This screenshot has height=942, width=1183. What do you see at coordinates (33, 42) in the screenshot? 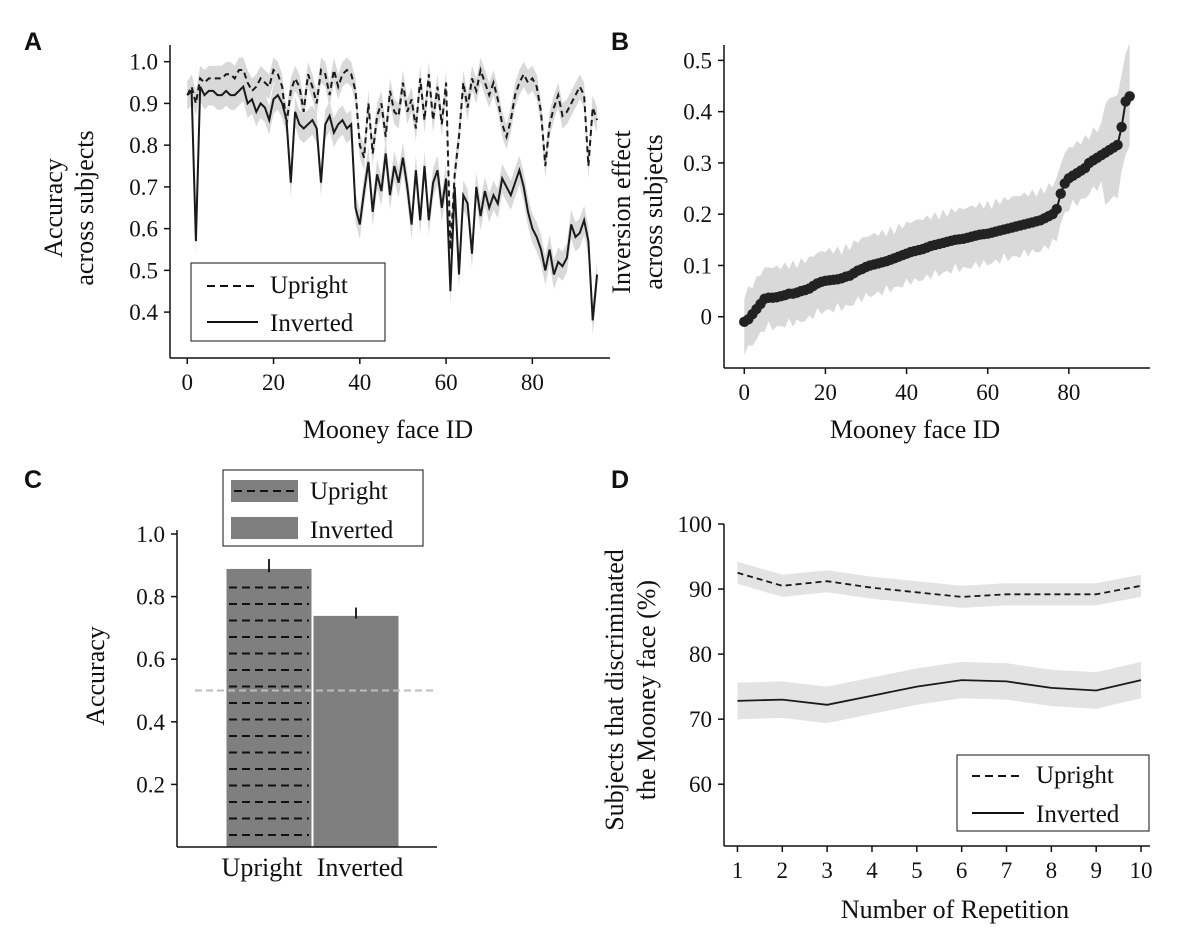
I see `panel-label-a: A` at bounding box center [33, 42].